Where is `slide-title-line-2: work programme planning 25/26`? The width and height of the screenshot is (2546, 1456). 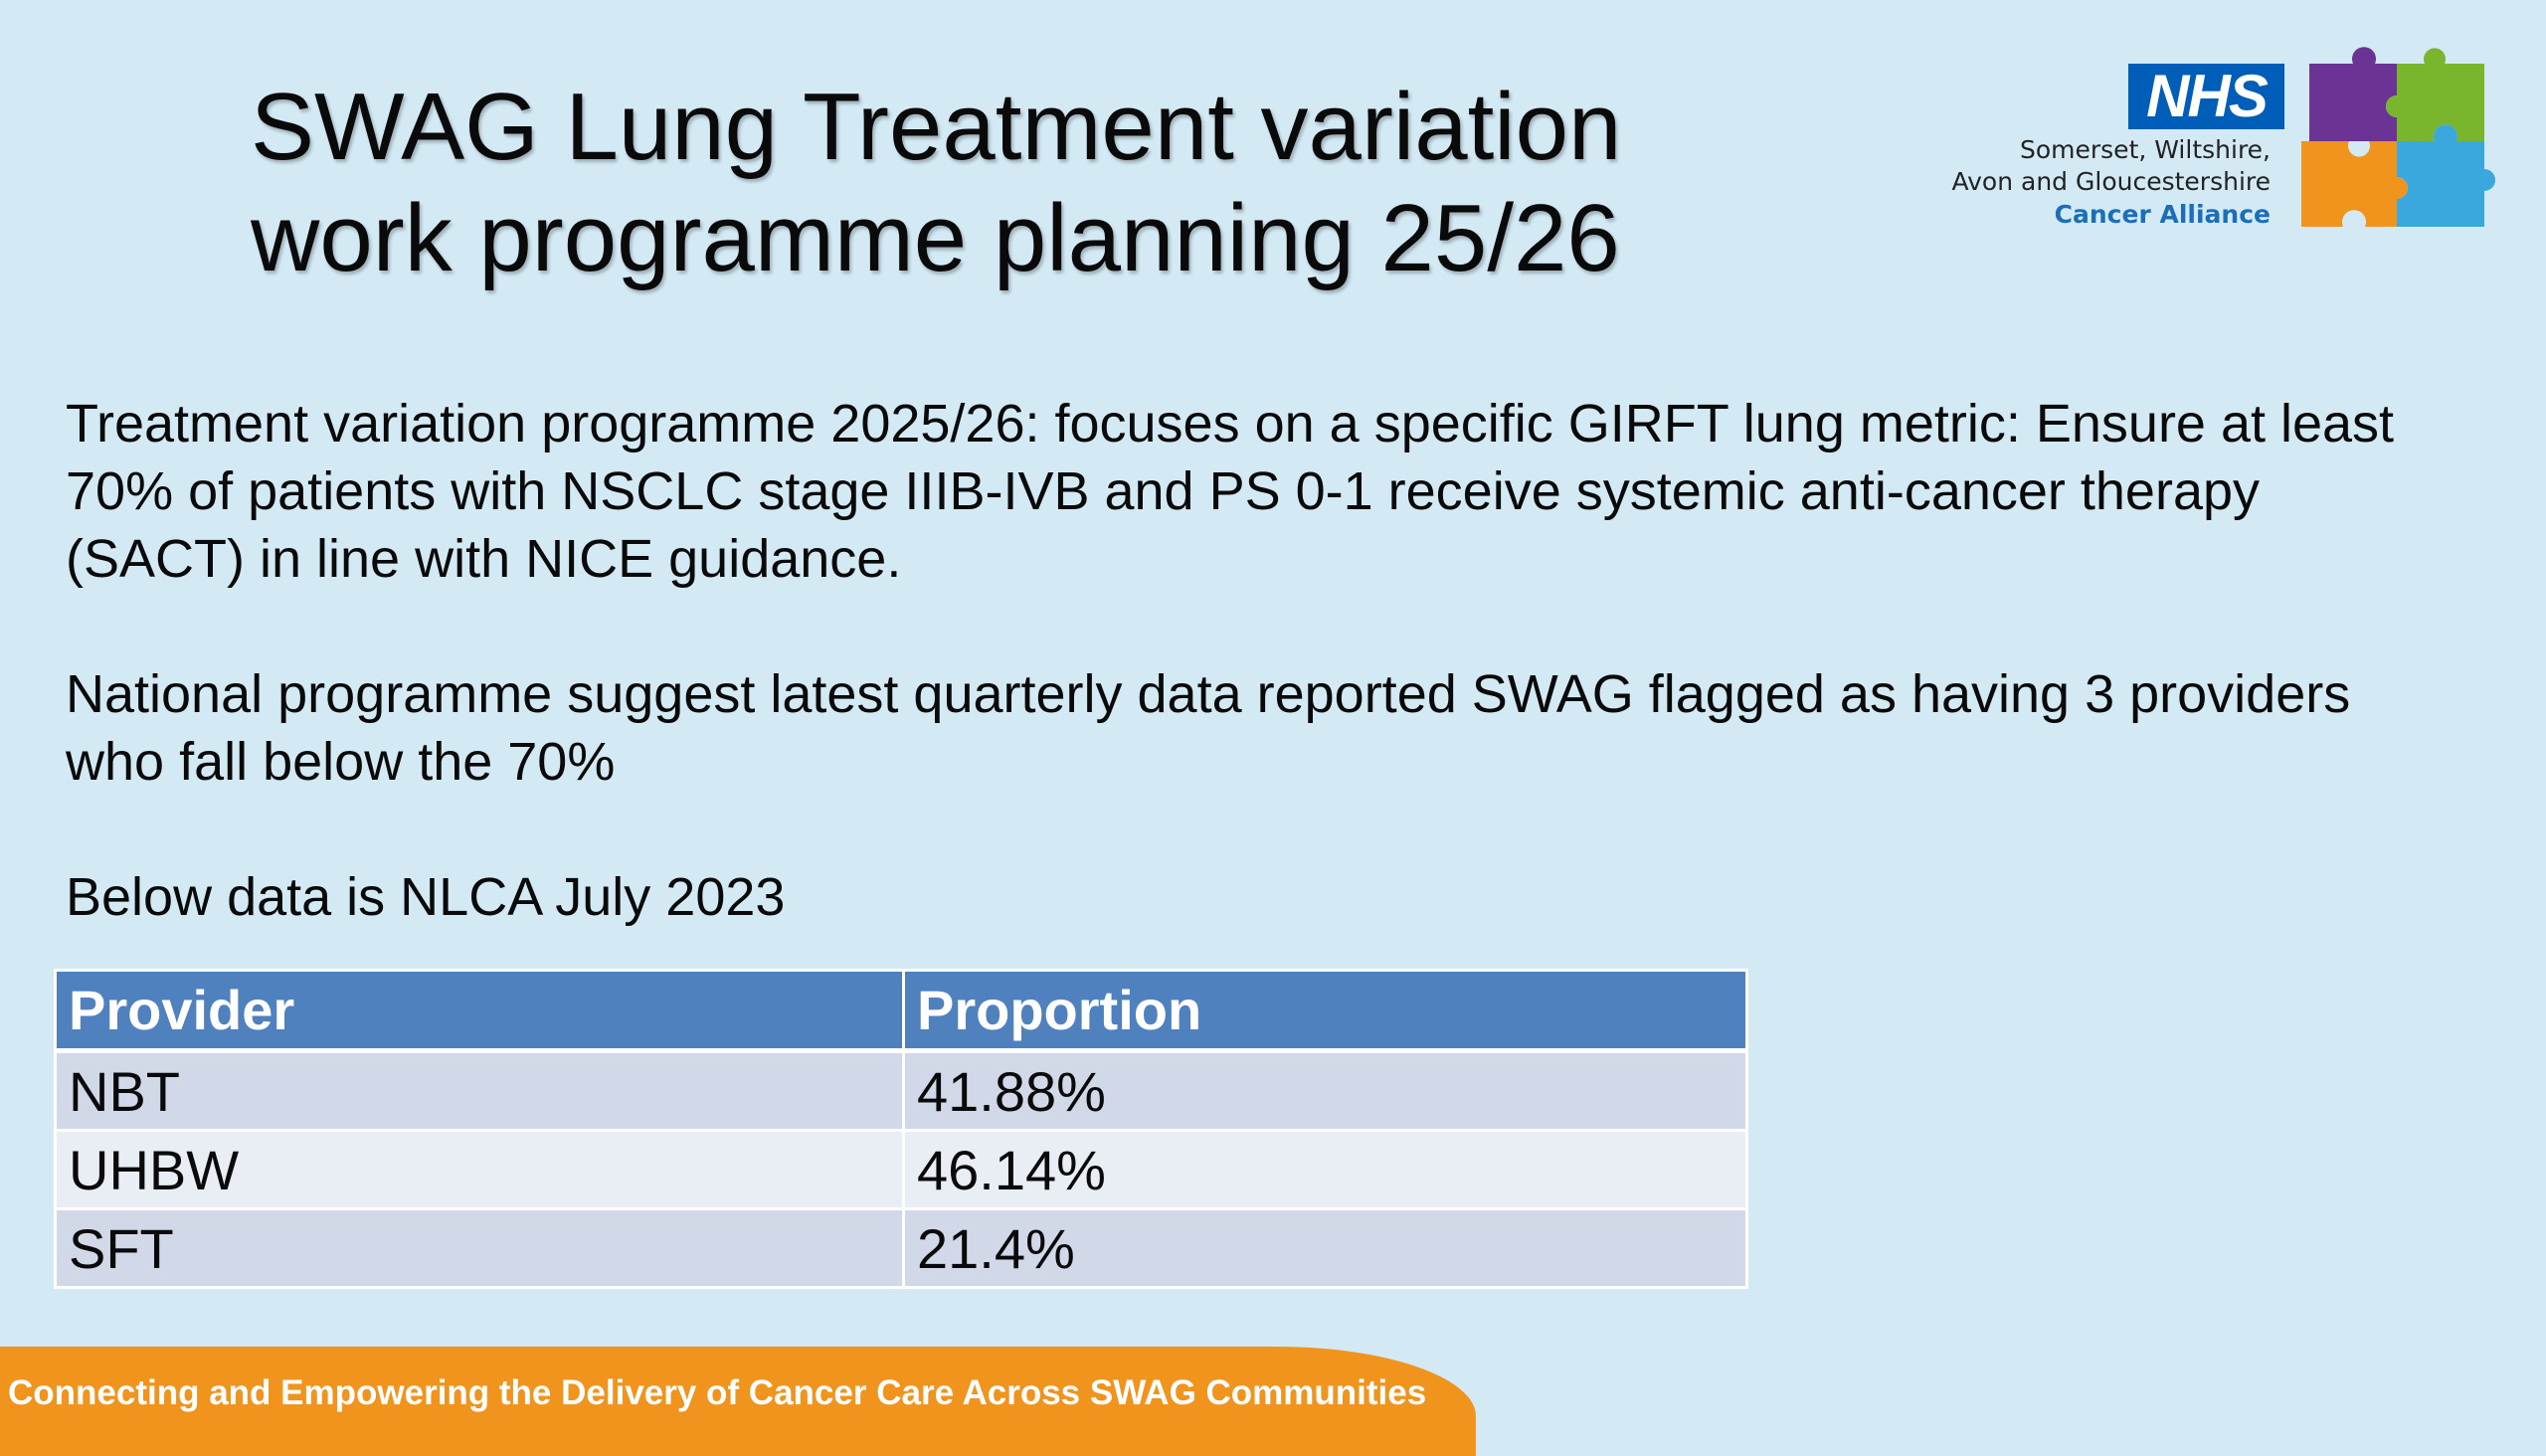 slide-title-line-2: work programme planning 25/26 is located at coordinates (935, 238).